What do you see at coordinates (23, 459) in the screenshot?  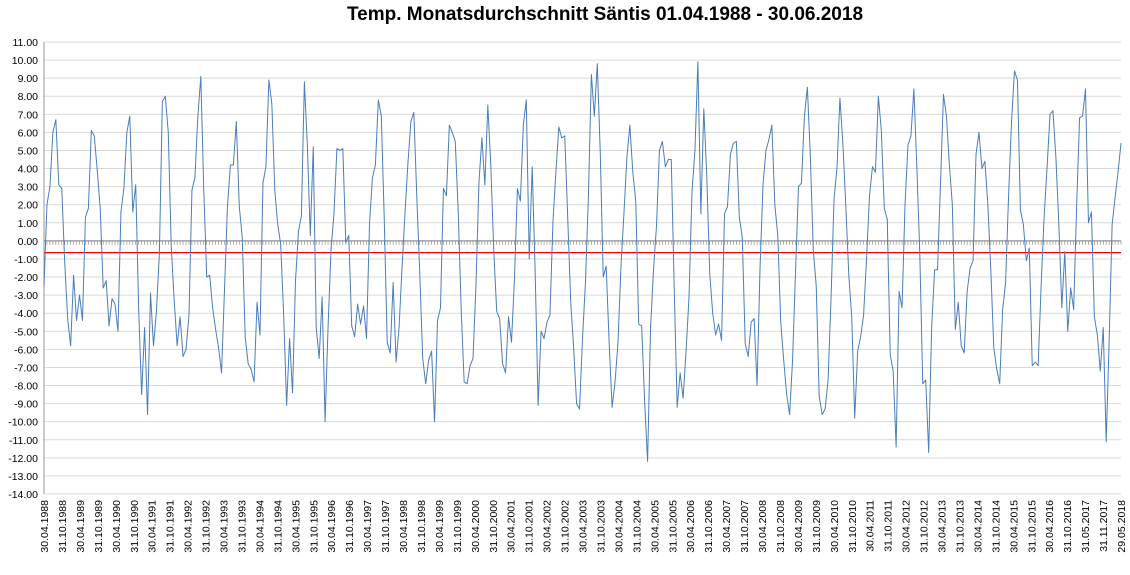 I see `y-tick-label: -12.00` at bounding box center [23, 459].